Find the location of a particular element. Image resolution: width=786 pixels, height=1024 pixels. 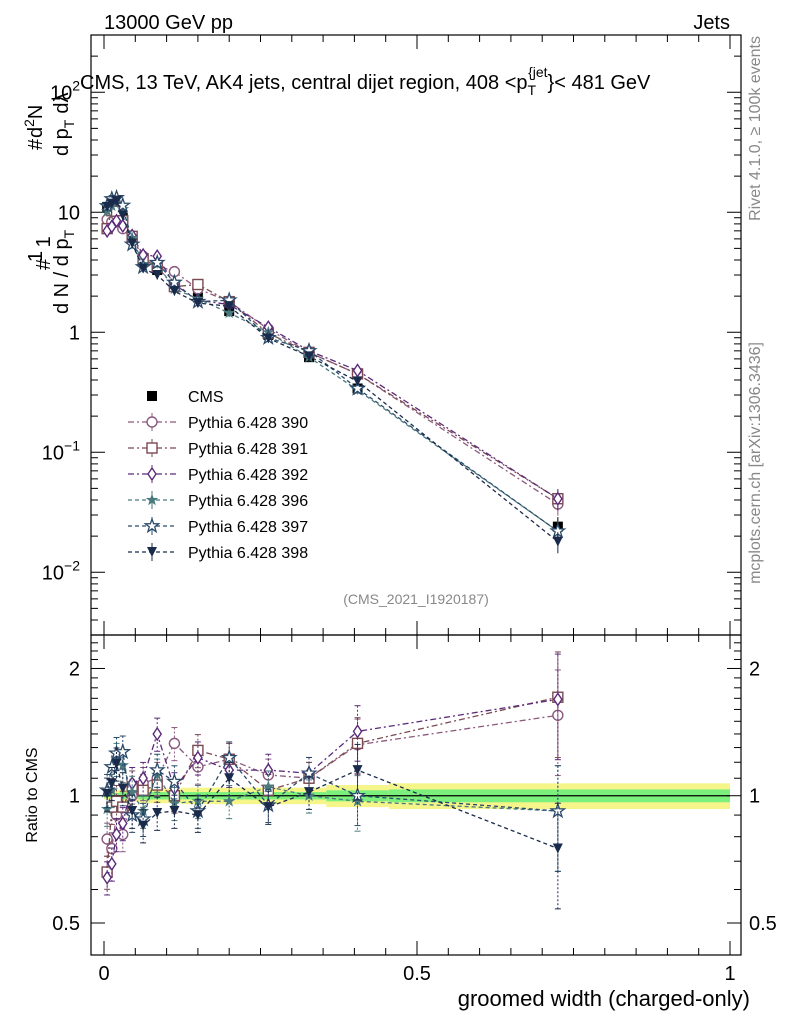

title-part-2: T is located at coordinates (532, 90).